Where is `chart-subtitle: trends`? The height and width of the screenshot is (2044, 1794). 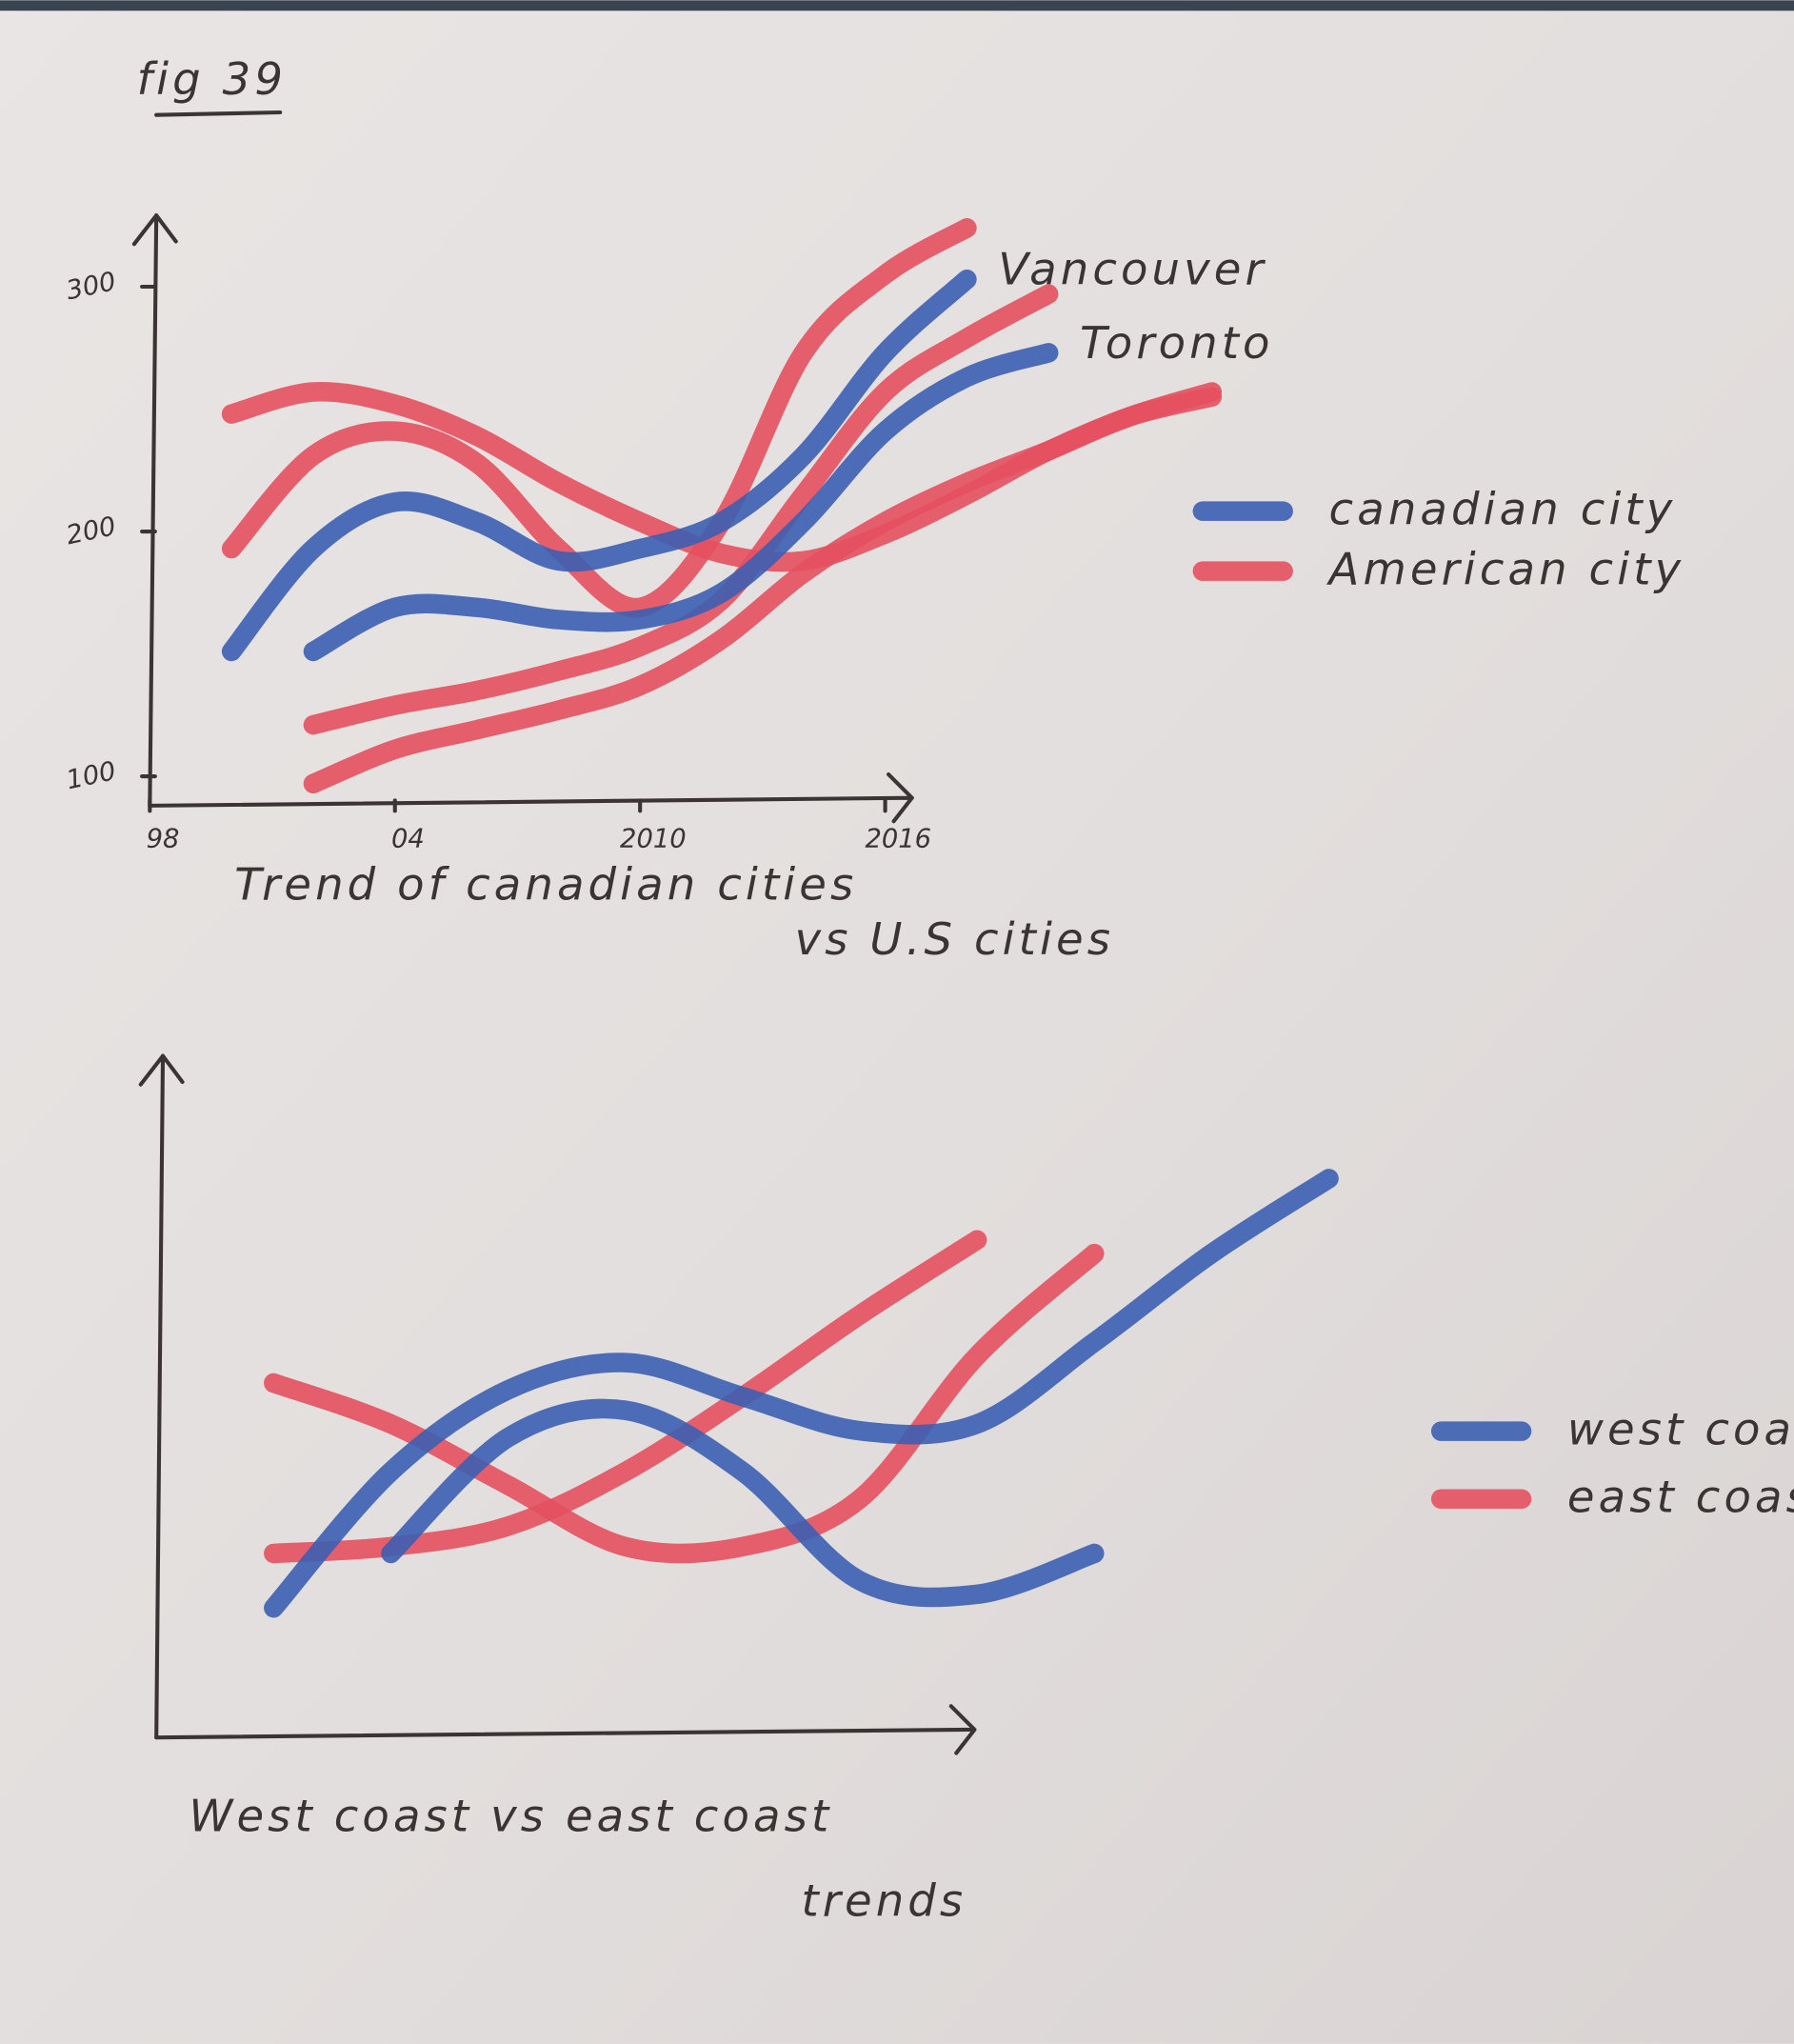 chart-subtitle: trends is located at coordinates (884, 1901).